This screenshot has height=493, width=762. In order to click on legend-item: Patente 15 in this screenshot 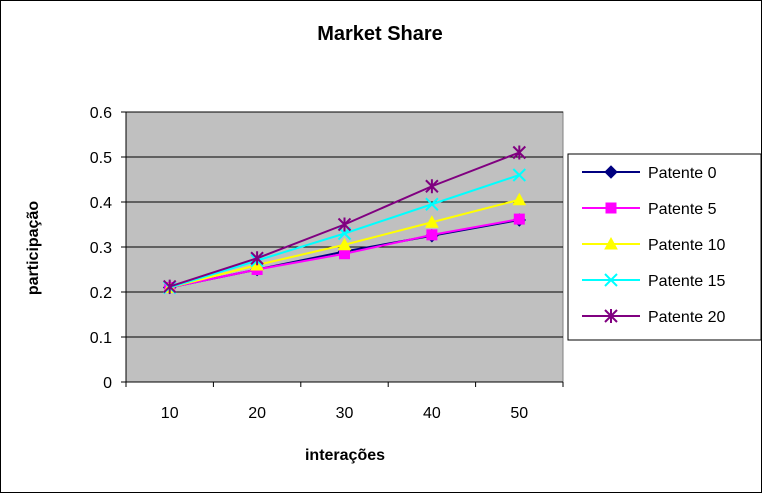, I will do `click(654, 281)`.